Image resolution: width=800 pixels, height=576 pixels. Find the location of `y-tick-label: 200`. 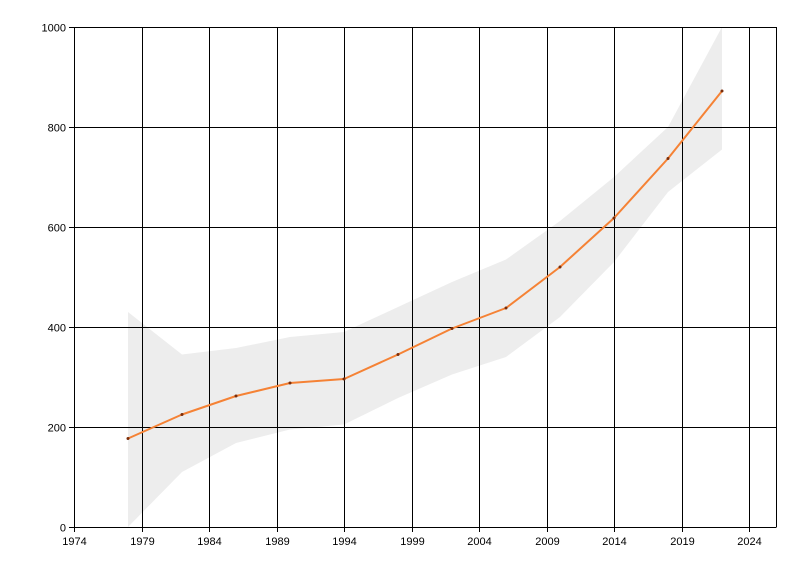

y-tick-label: 200 is located at coordinates (57, 429).